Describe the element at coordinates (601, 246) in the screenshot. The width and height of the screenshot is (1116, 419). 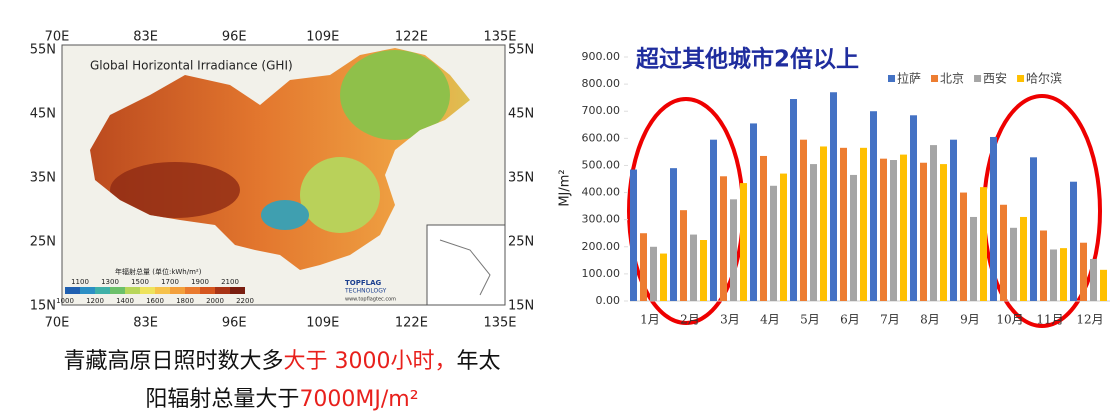
I see `y-tick-label: 200.00` at that location.